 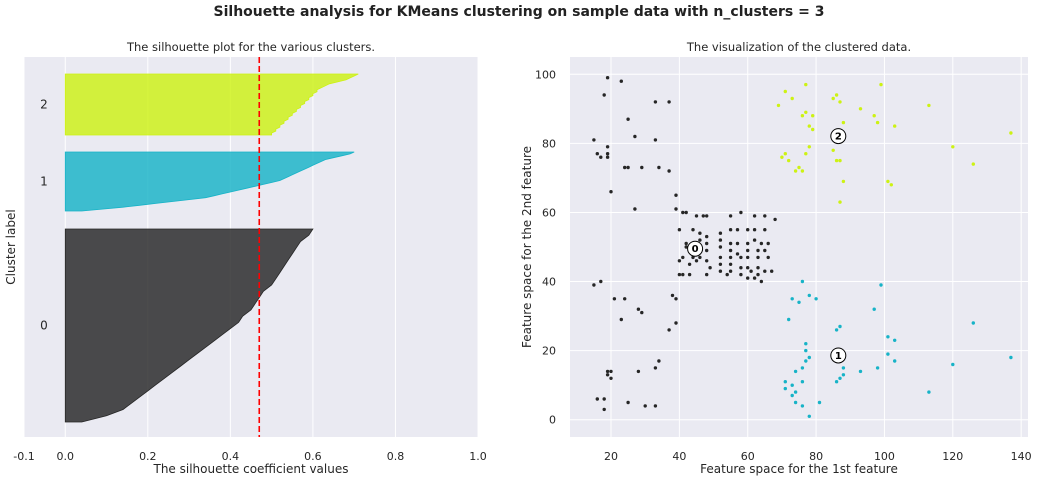 I want to click on cluster-center-label: 0, so click(x=695, y=249).